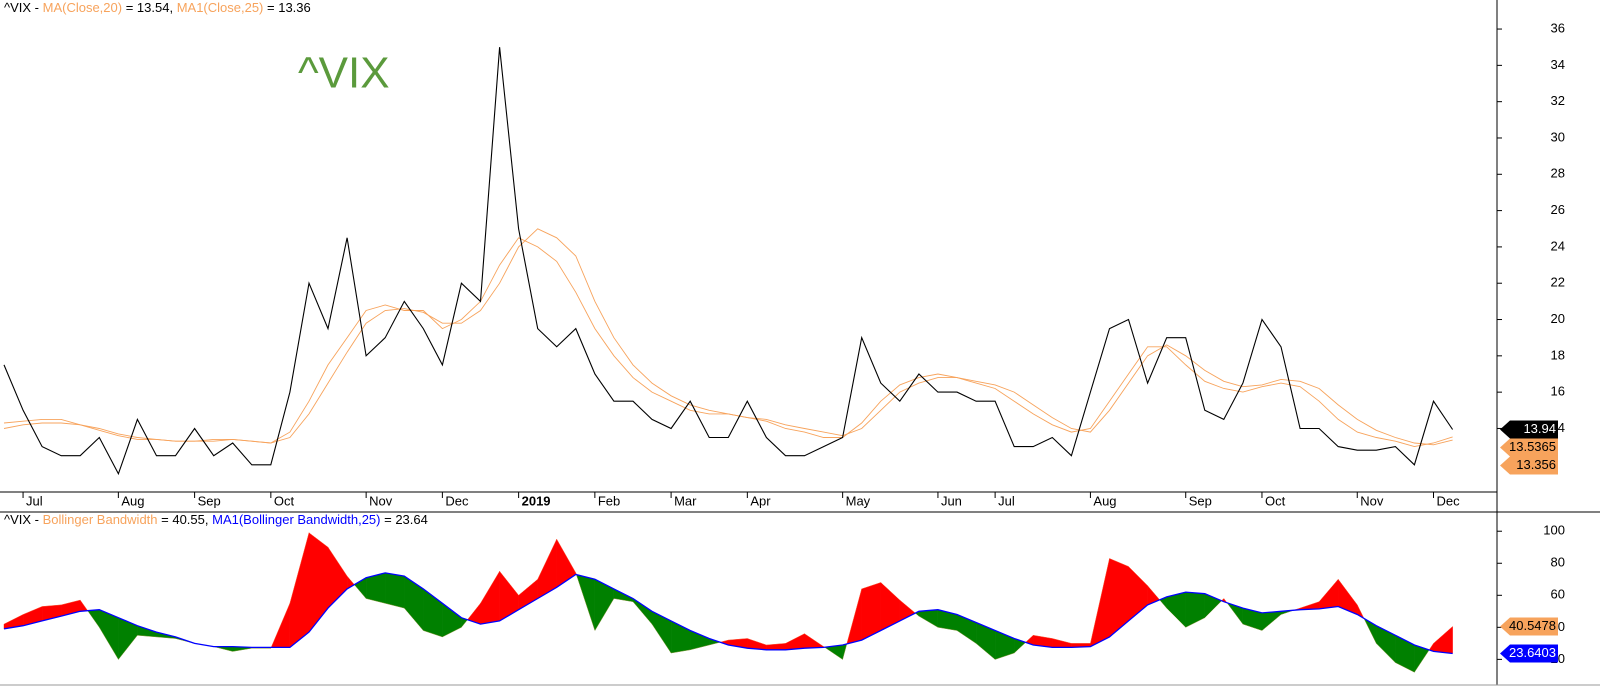 The width and height of the screenshot is (1600, 699). Describe the element at coordinates (1539, 428) in the screenshot. I see `value-box-label: 13.94` at that location.